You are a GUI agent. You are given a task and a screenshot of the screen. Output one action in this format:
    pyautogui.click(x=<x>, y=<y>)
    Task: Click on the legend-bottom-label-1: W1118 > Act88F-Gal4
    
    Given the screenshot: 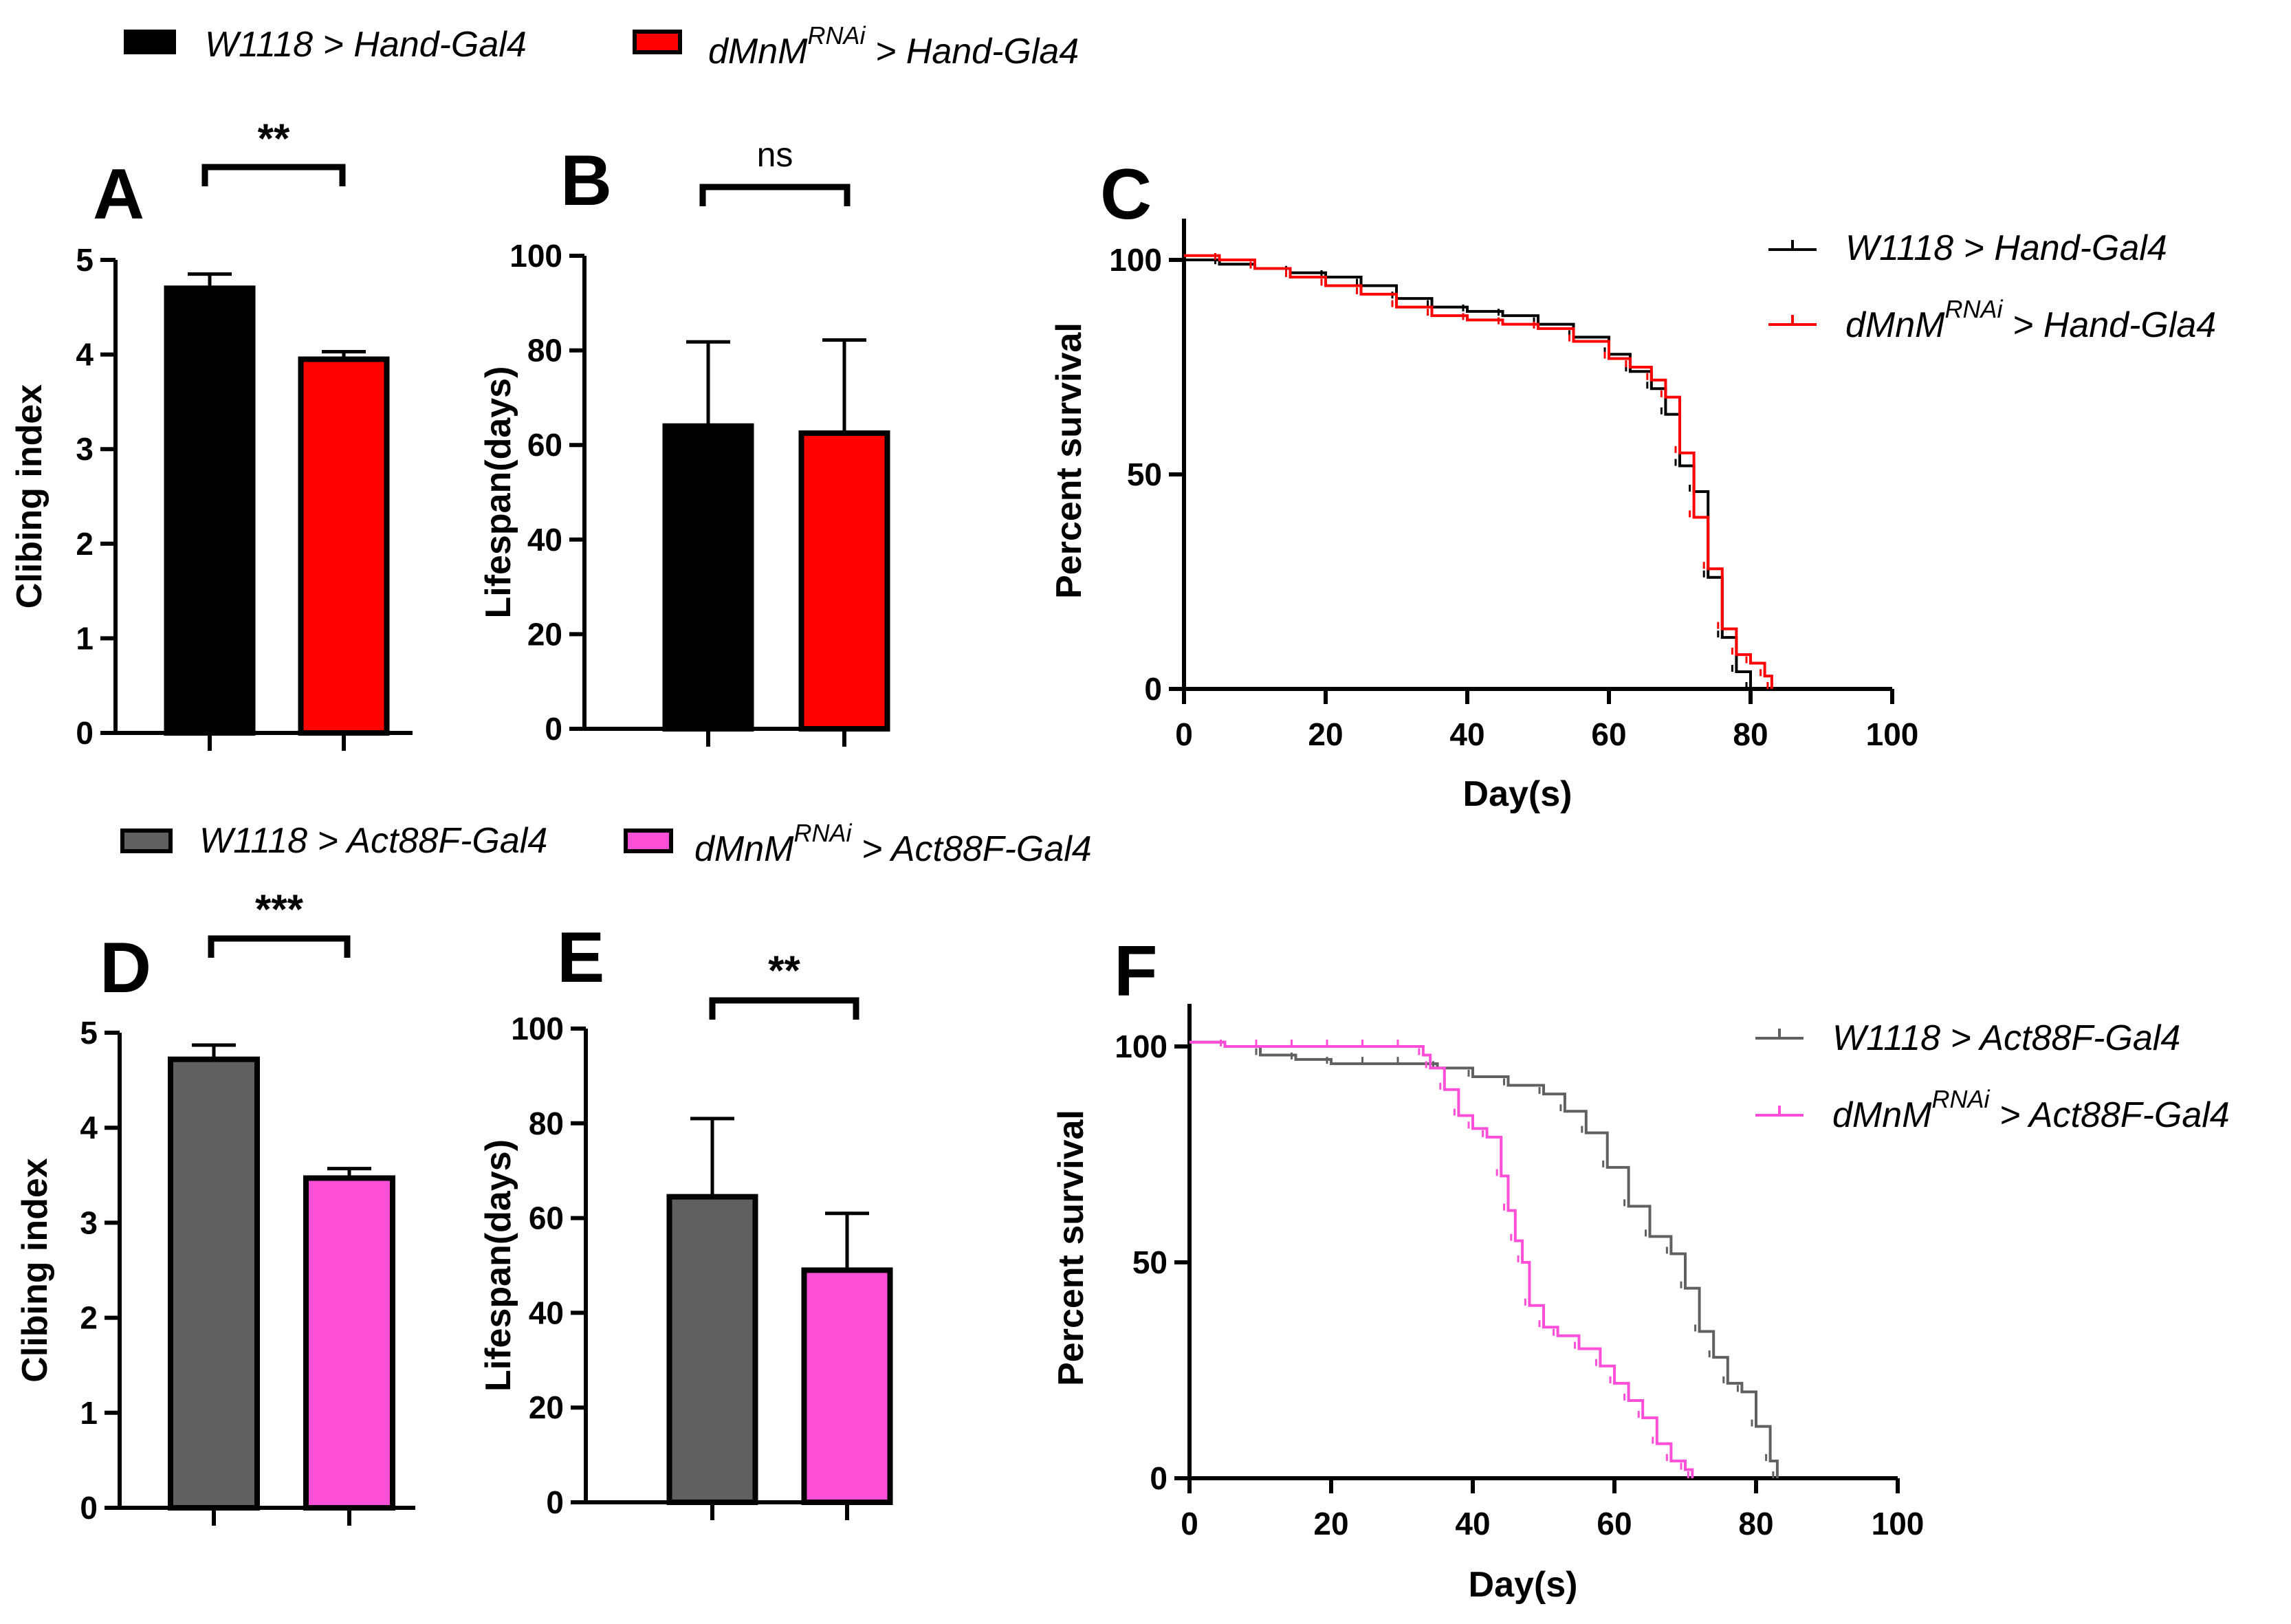 What is the action you would take?
    pyautogui.click(x=373, y=841)
    